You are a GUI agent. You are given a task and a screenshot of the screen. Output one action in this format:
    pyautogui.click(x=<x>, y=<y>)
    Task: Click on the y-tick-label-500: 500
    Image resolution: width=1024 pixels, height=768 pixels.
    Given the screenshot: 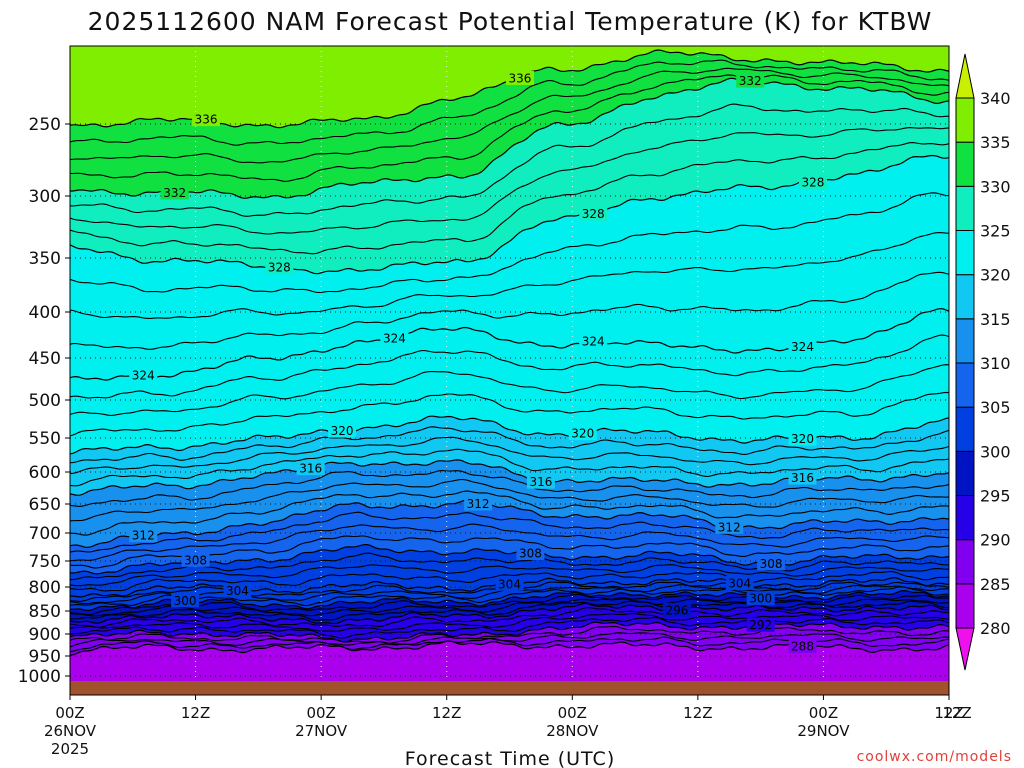 What is the action you would take?
    pyautogui.click(x=45, y=401)
    